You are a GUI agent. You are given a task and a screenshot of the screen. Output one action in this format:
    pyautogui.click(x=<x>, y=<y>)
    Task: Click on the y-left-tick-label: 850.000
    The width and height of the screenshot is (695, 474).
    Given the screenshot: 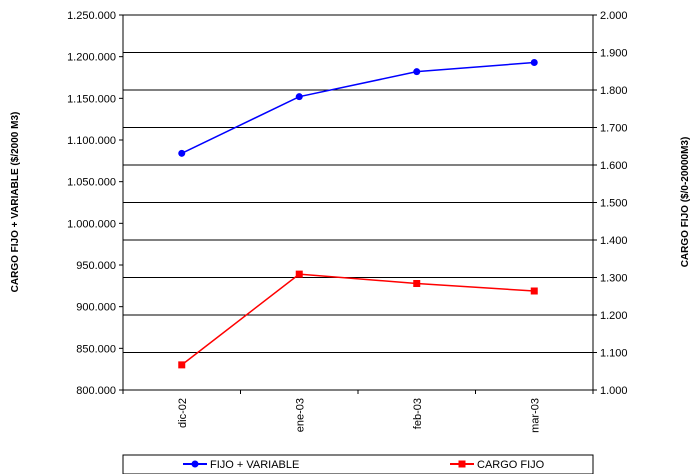 What is the action you would take?
    pyautogui.click(x=96, y=349)
    